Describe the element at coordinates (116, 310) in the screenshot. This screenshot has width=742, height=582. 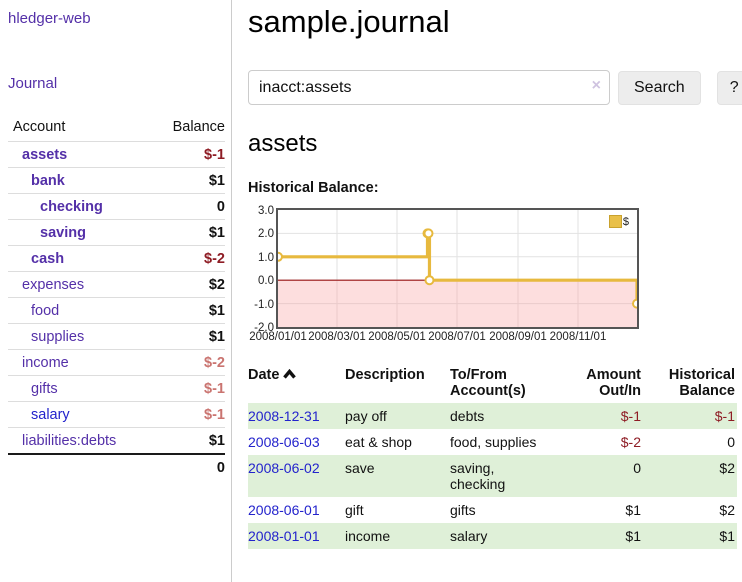
I see `account-row: food $1` at that location.